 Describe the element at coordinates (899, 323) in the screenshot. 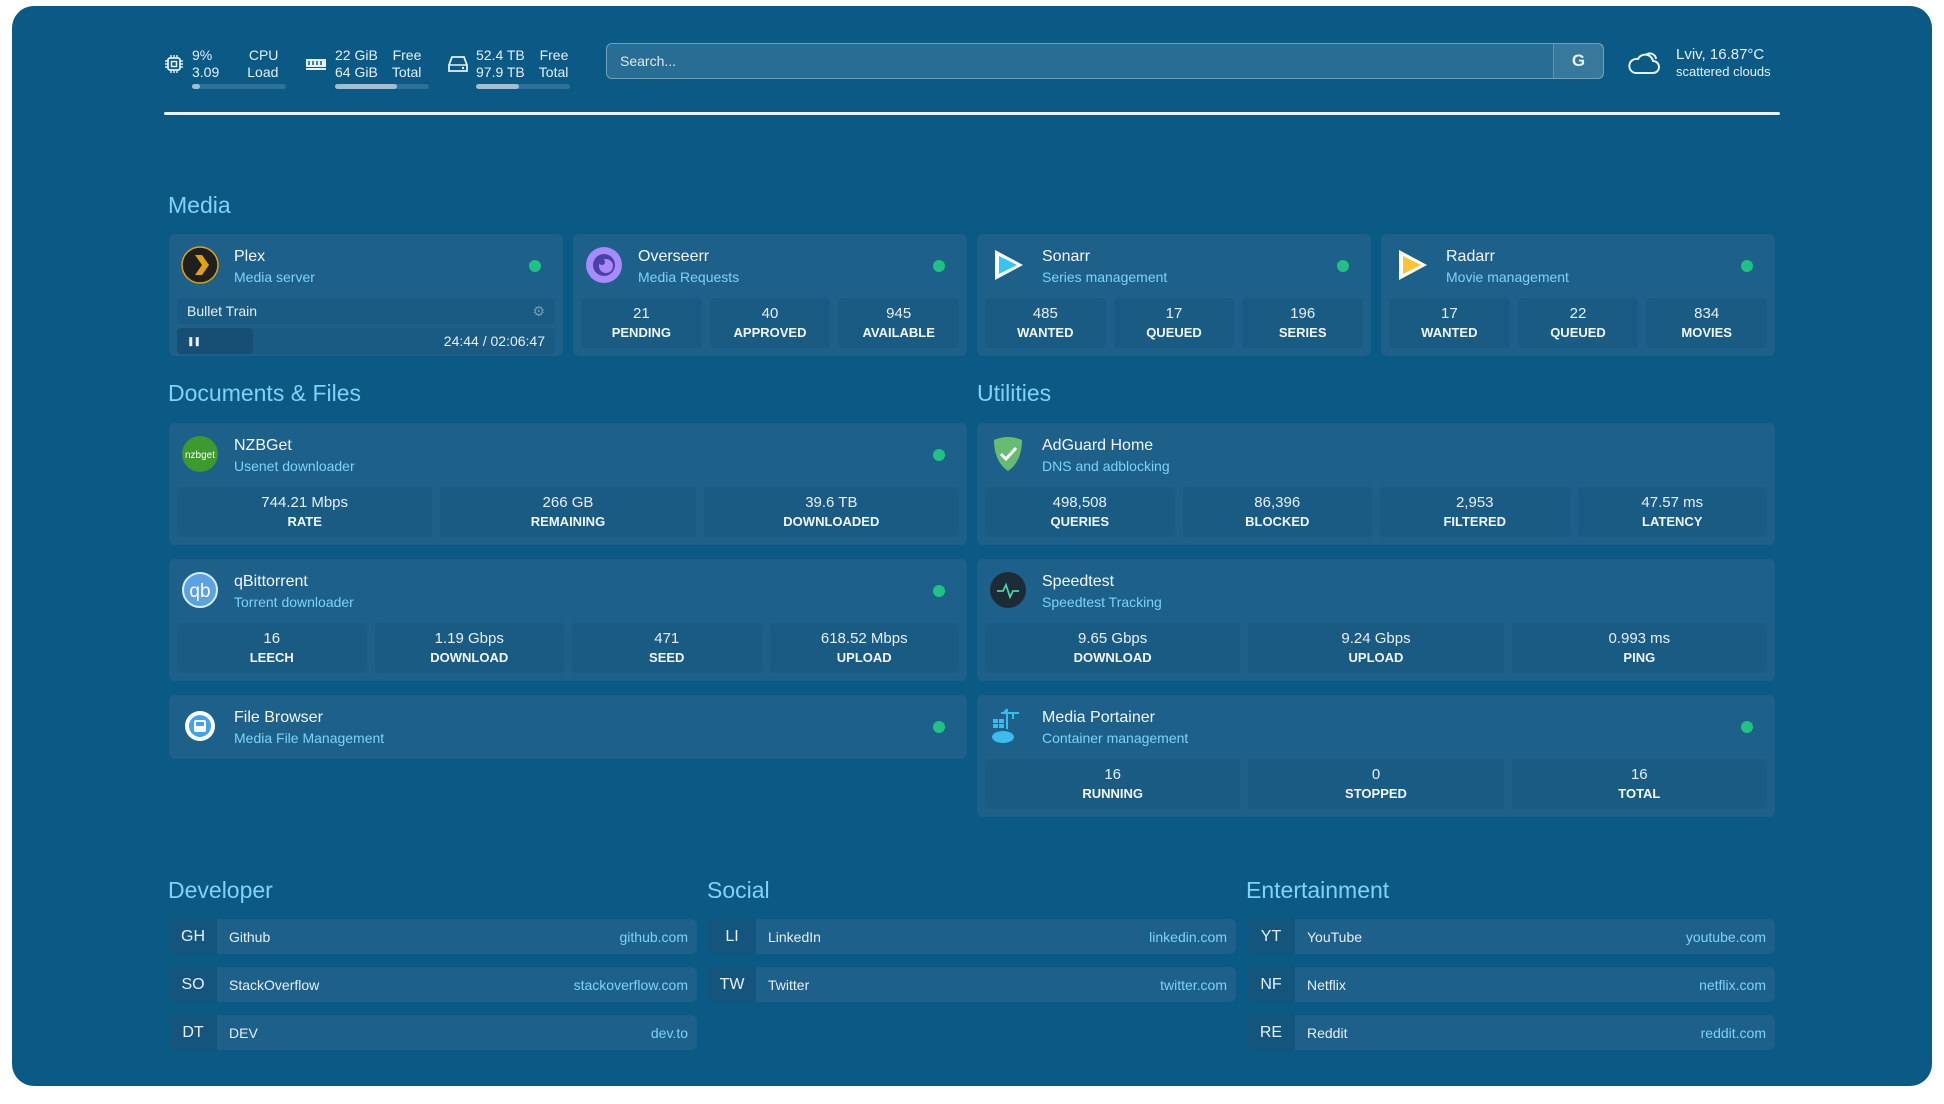

I see `stat-block: 945 AVAILABLE` at that location.